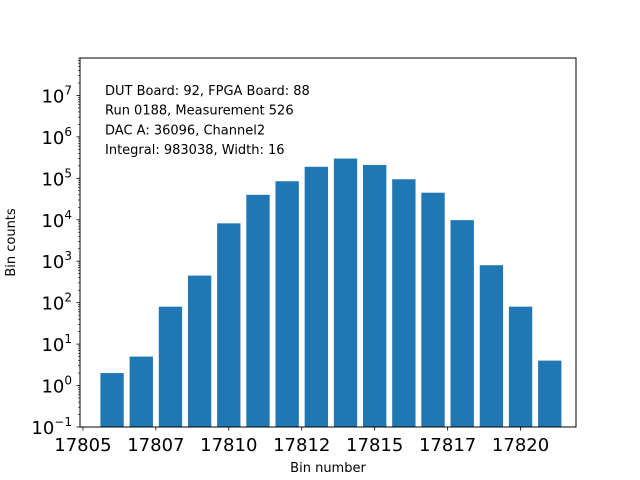 The height and width of the screenshot is (480, 640). I want to click on annotation-line: DAC A: 36096, Channel2, so click(185, 130).